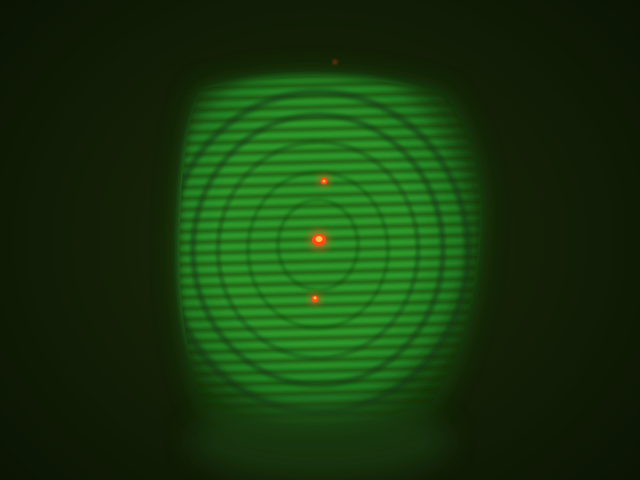  What do you see at coordinates (320, 440) in the screenshot?
I see `beam-lower-tail` at bounding box center [320, 440].